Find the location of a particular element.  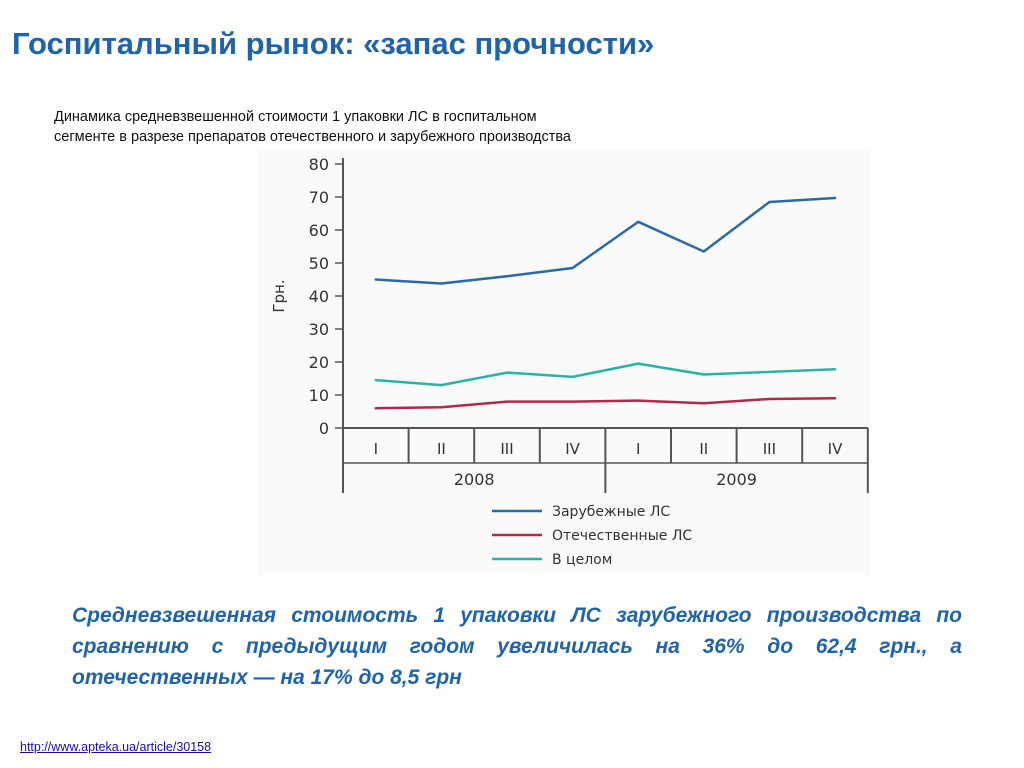

y-tick-label: 10 is located at coordinates (319, 395).